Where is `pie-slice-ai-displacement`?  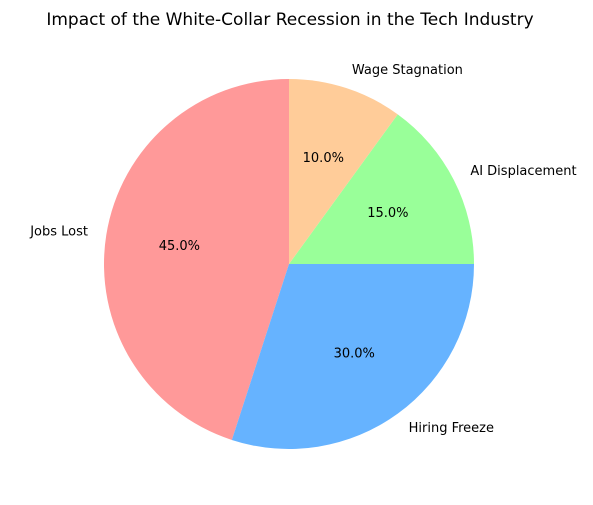
pie-slice-ai-displacement is located at coordinates (381, 189).